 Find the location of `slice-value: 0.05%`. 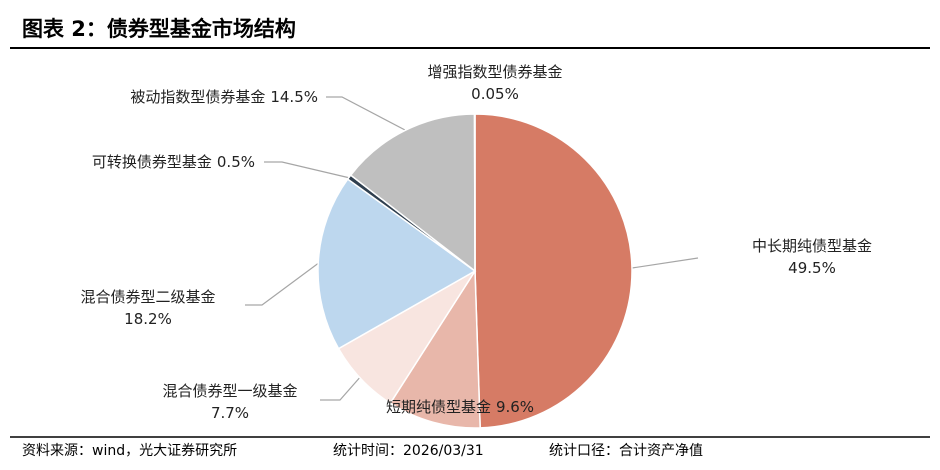

slice-value: 0.05% is located at coordinates (495, 94).